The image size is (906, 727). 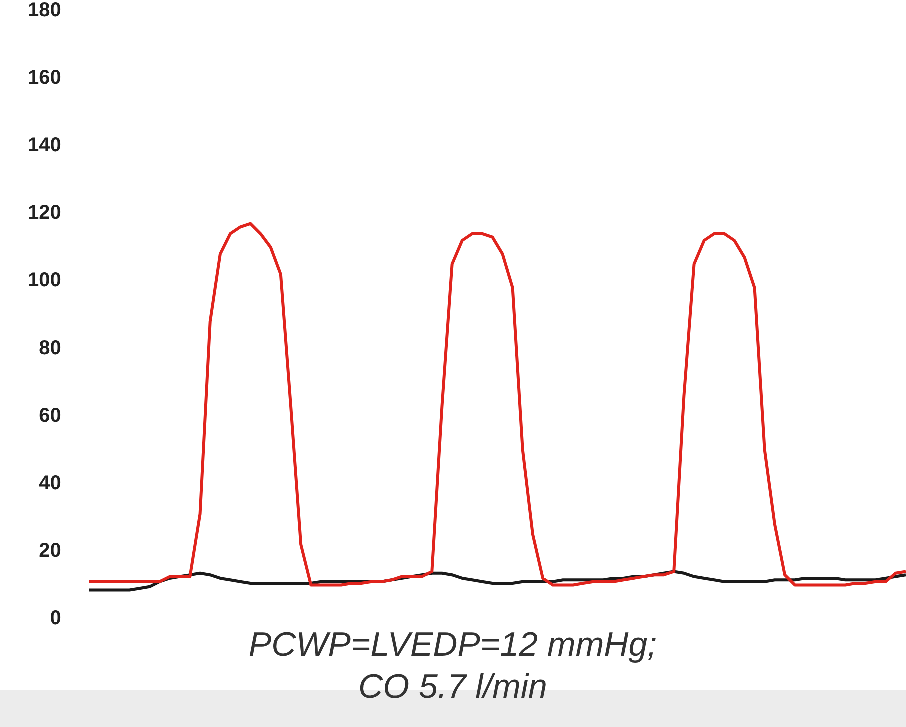 I want to click on y-tick-label: 120, so click(x=45, y=213).